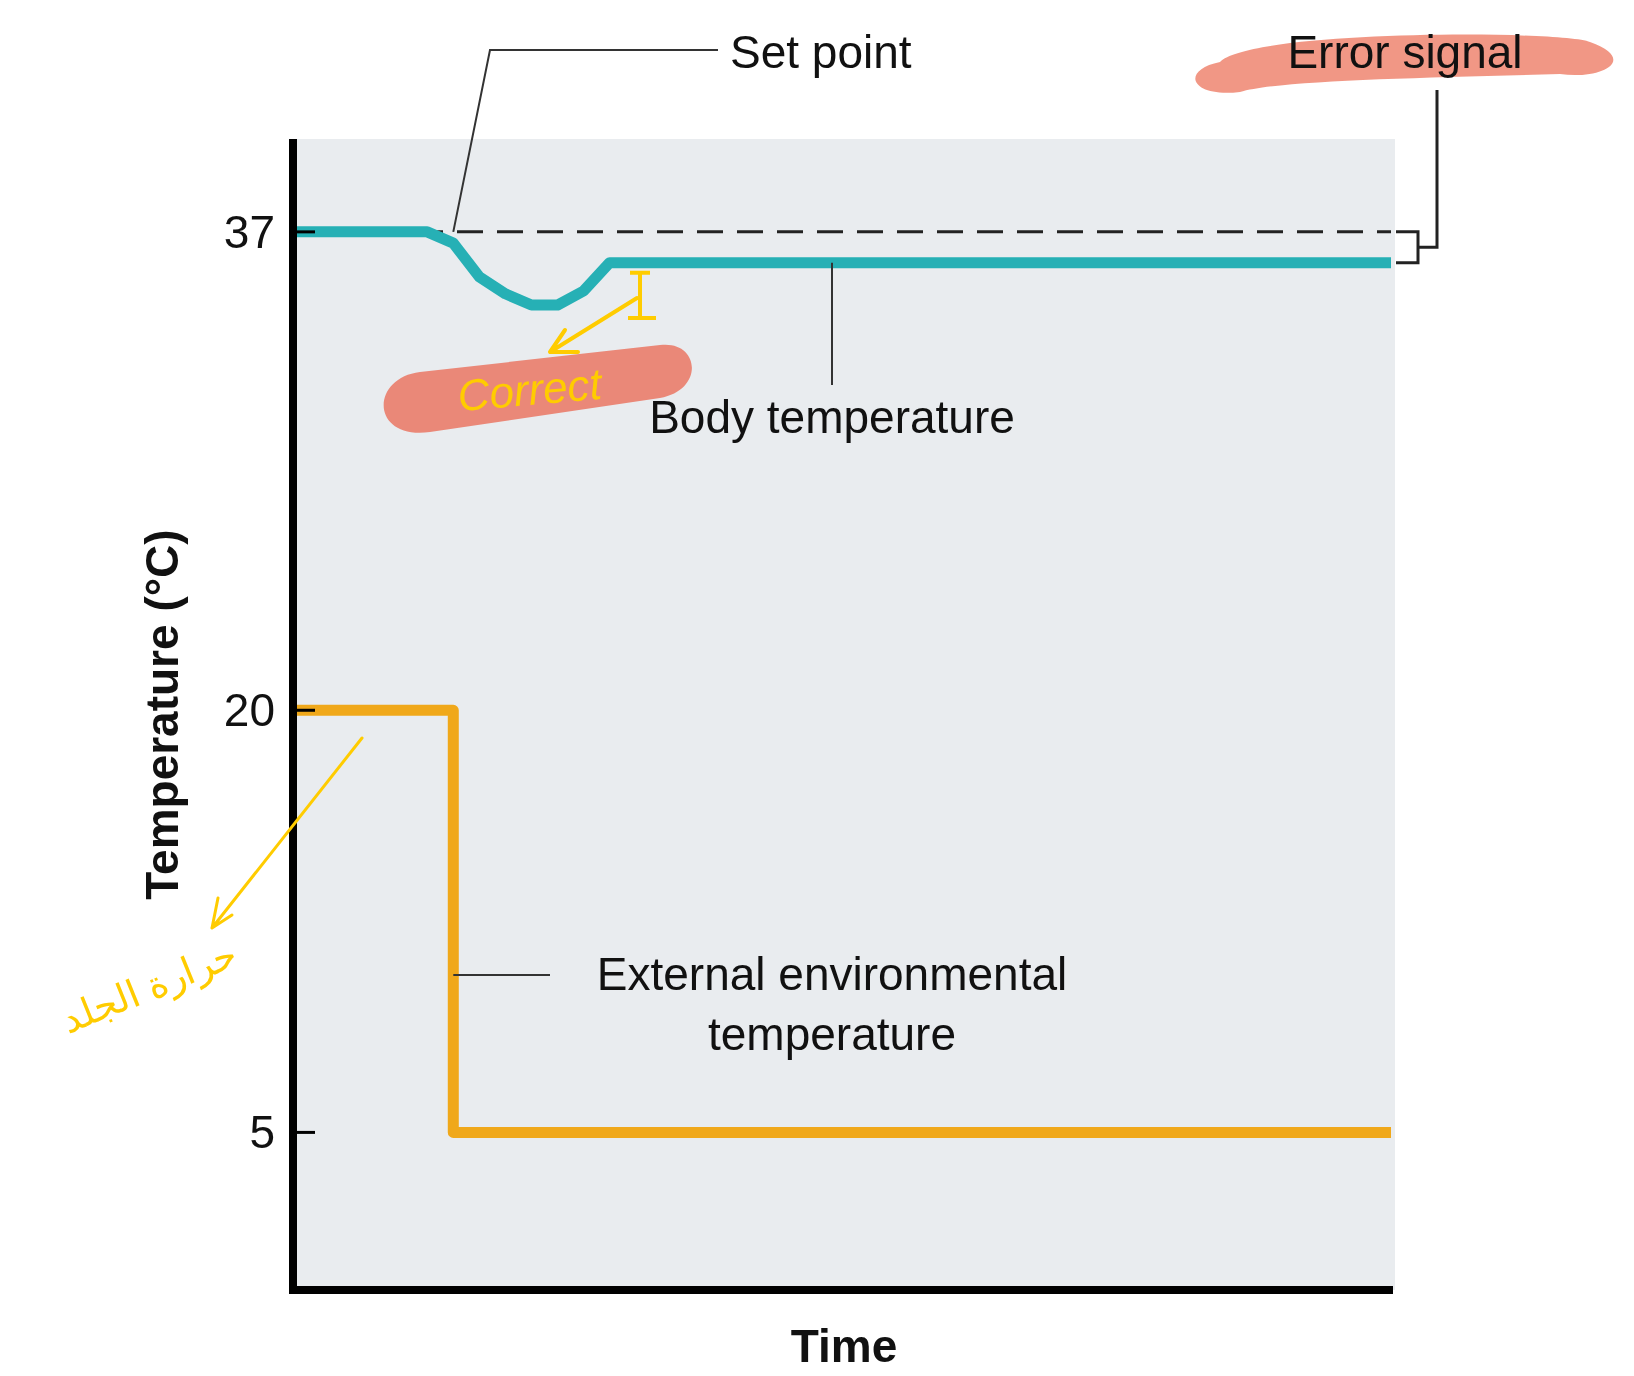 This screenshot has width=1634, height=1376. What do you see at coordinates (821, 52) in the screenshot?
I see `text: Set point` at bounding box center [821, 52].